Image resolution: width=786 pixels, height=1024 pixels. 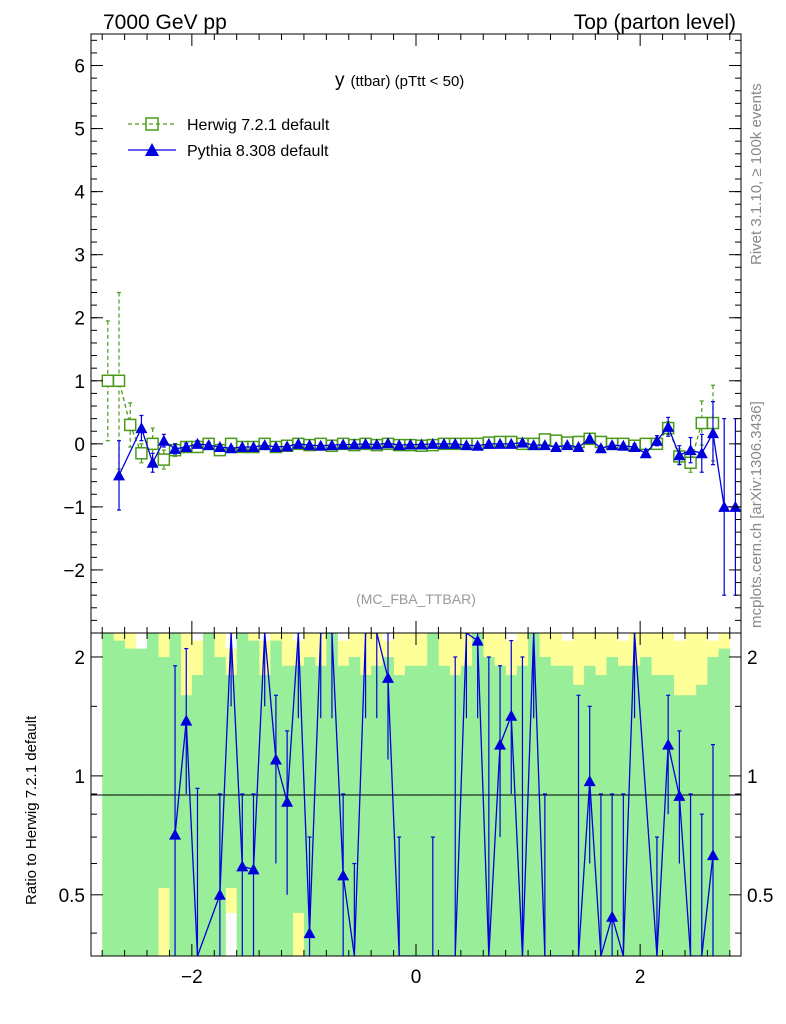 What do you see at coordinates (79, 130) in the screenshot?
I see `y-tick-label: 5` at bounding box center [79, 130].